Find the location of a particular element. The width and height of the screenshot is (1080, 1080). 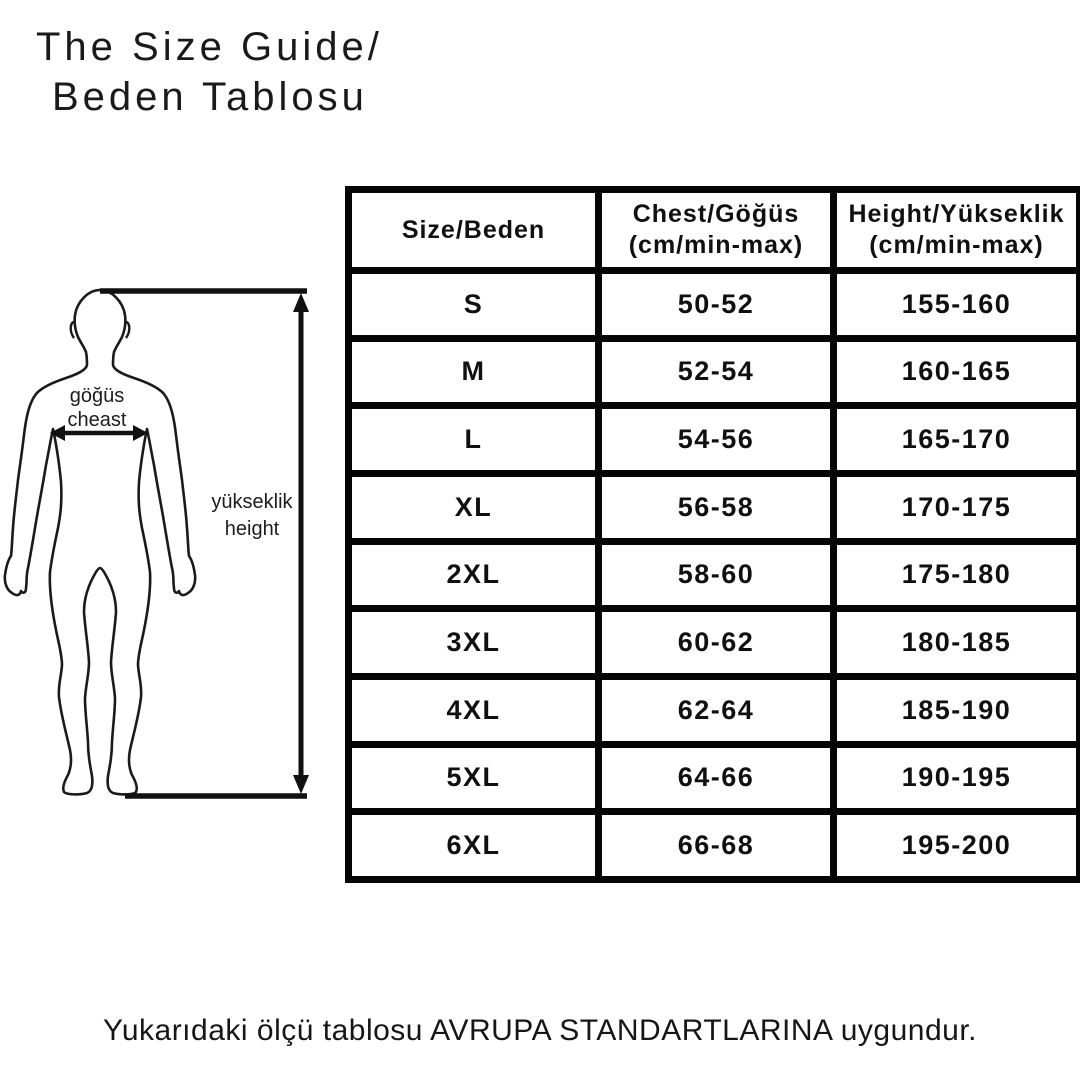

page-title: The Size Guide/ Beden Tablosu is located at coordinates (209, 72).